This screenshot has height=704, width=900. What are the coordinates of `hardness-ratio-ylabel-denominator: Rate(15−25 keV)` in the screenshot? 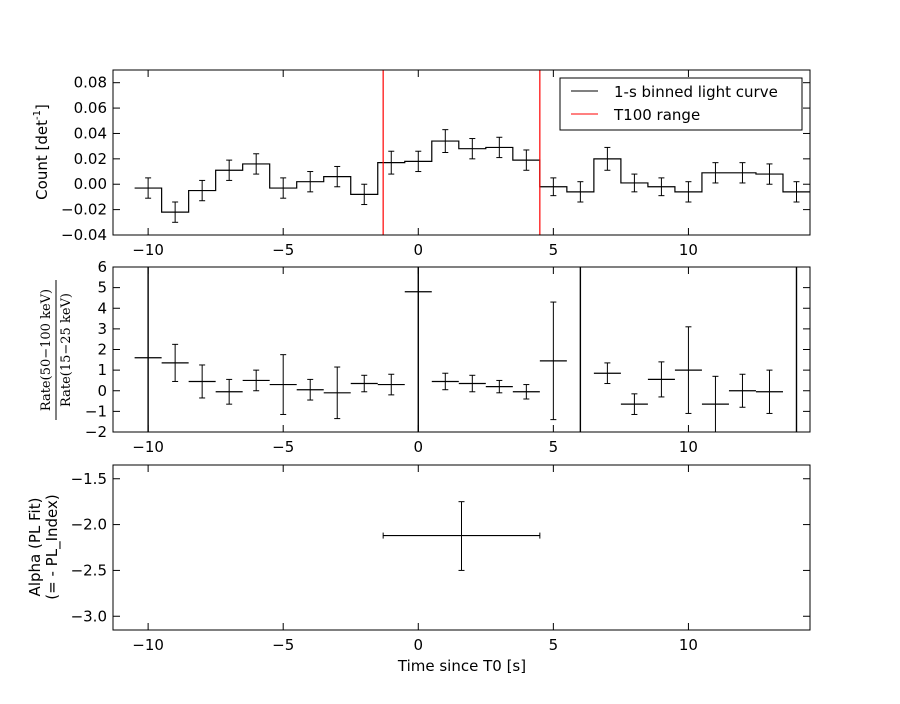 It's located at (66, 350).